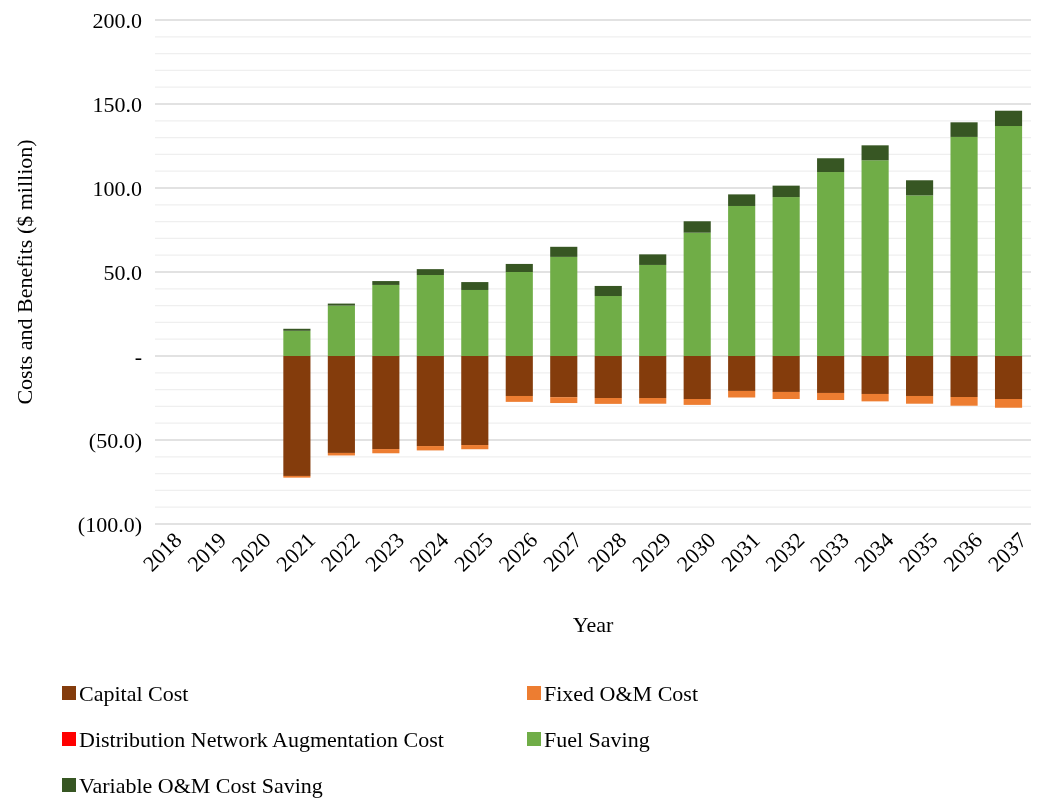 This screenshot has width=1037, height=800. I want to click on y-tick-label: (100.0), so click(109, 524).